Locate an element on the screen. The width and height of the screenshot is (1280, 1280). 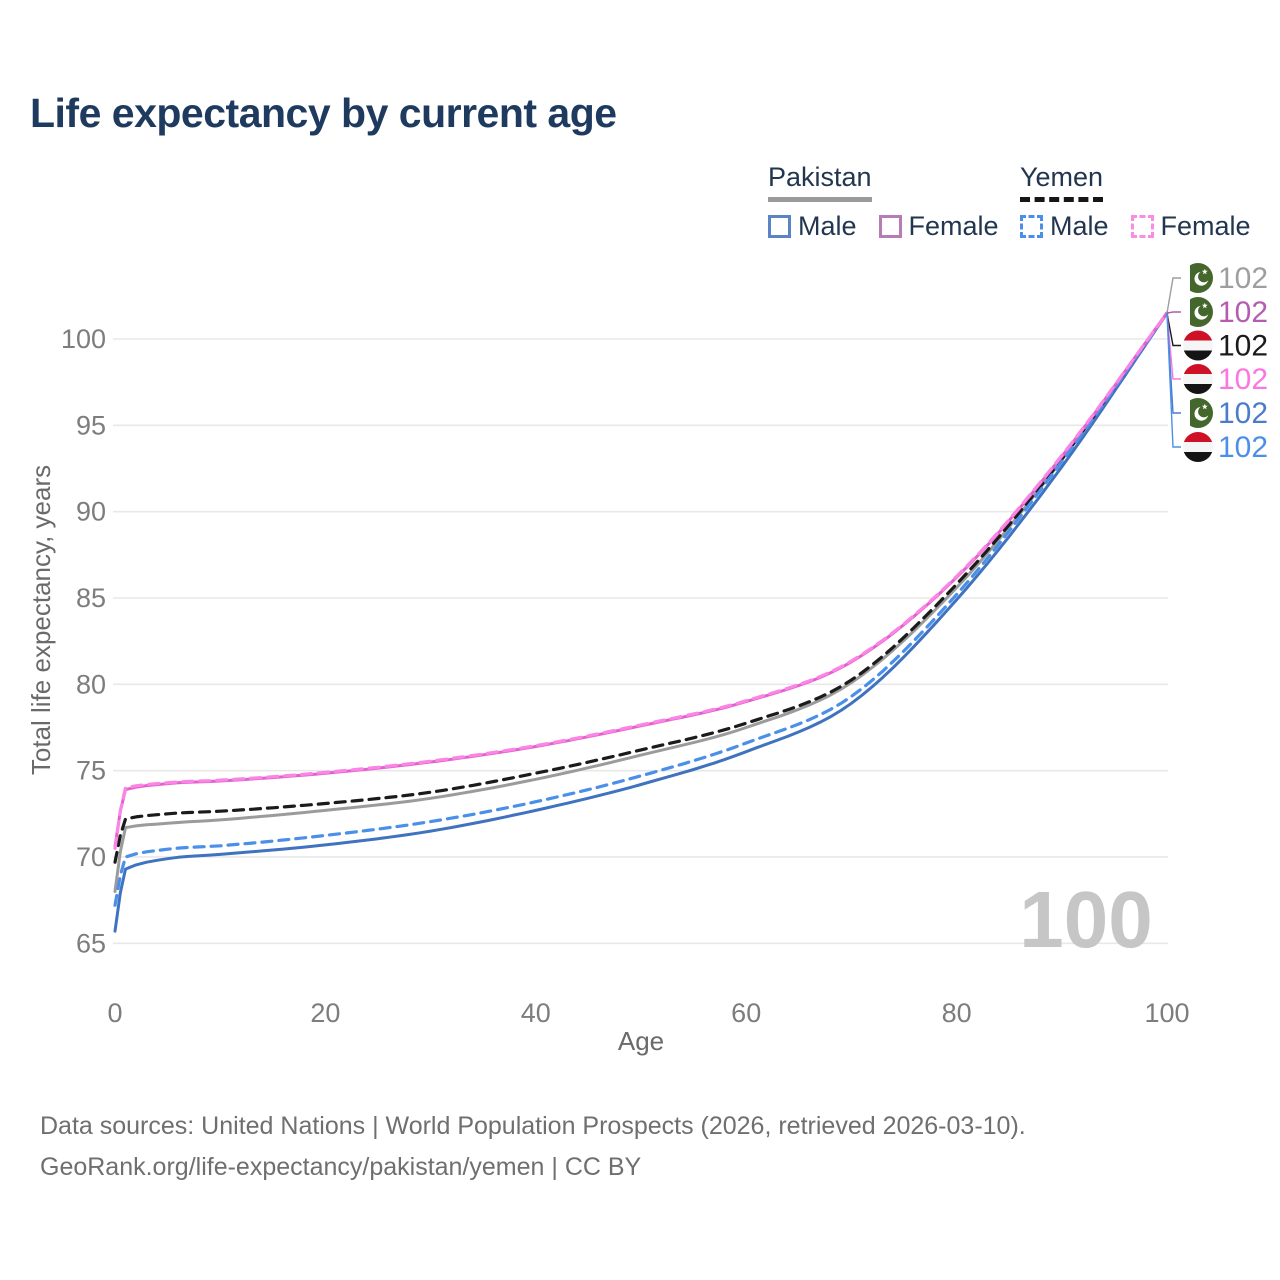
legend-group-pakistan: Pakistan Male Female is located at coordinates (883, 202).